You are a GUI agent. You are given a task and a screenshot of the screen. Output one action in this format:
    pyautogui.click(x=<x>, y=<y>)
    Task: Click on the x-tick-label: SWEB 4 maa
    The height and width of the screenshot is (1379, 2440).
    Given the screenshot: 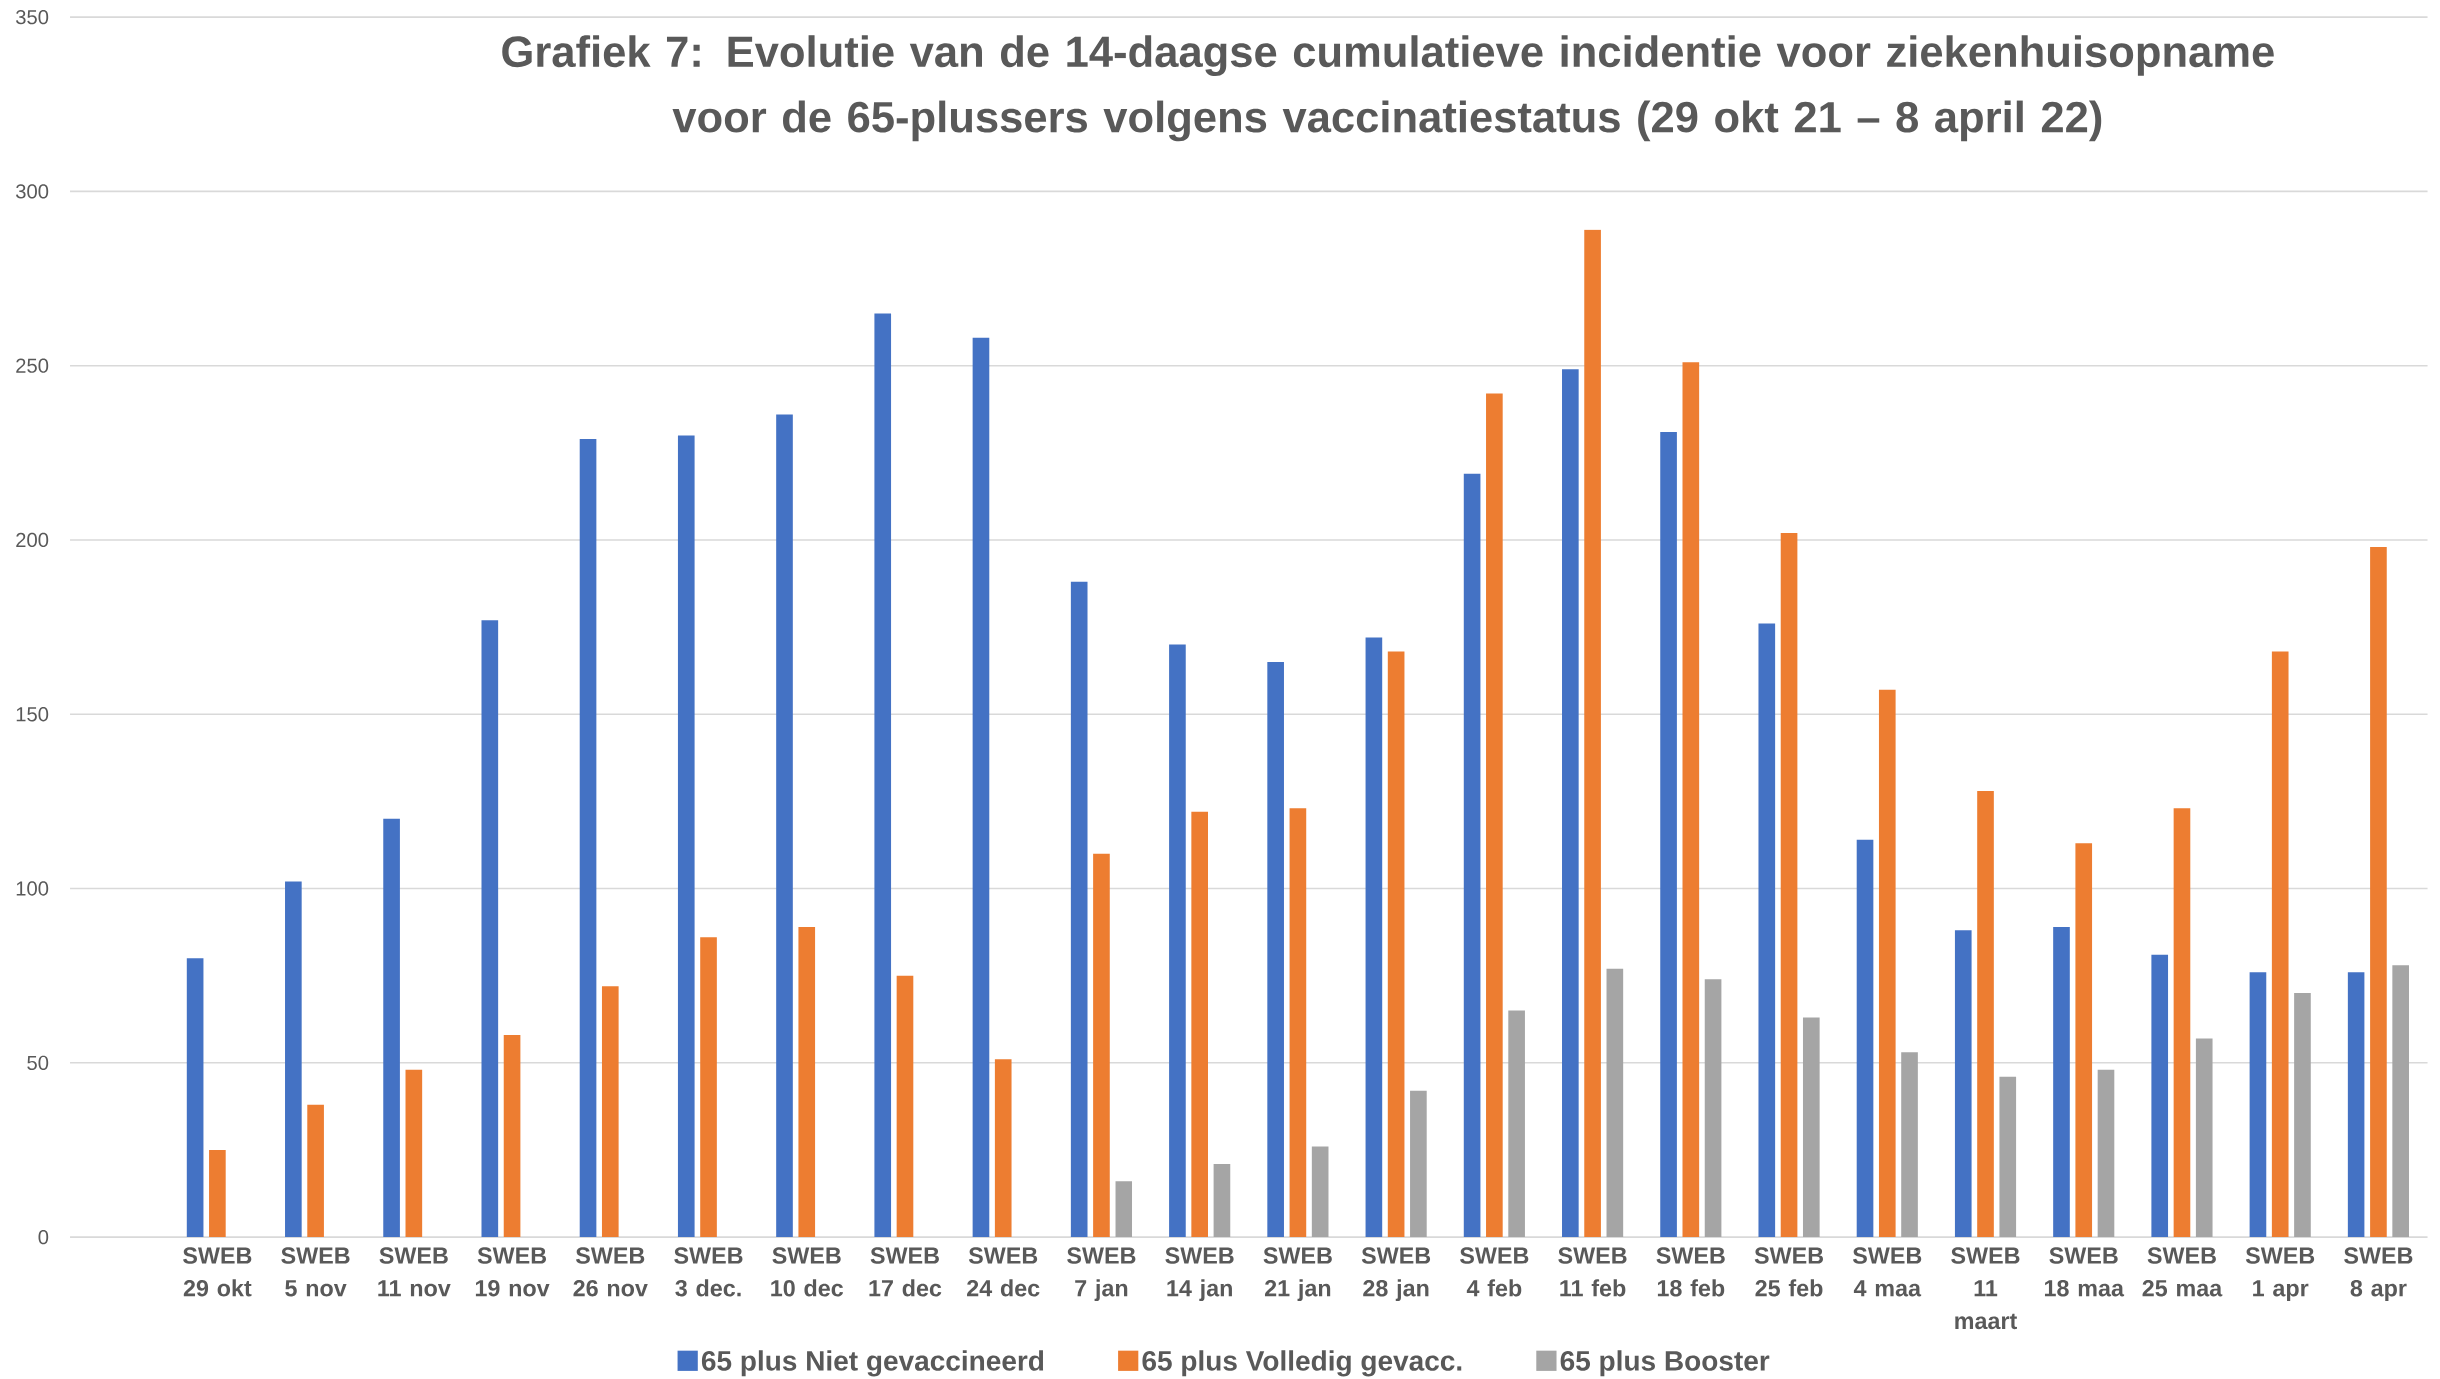 What is the action you would take?
    pyautogui.click(x=1887, y=1272)
    